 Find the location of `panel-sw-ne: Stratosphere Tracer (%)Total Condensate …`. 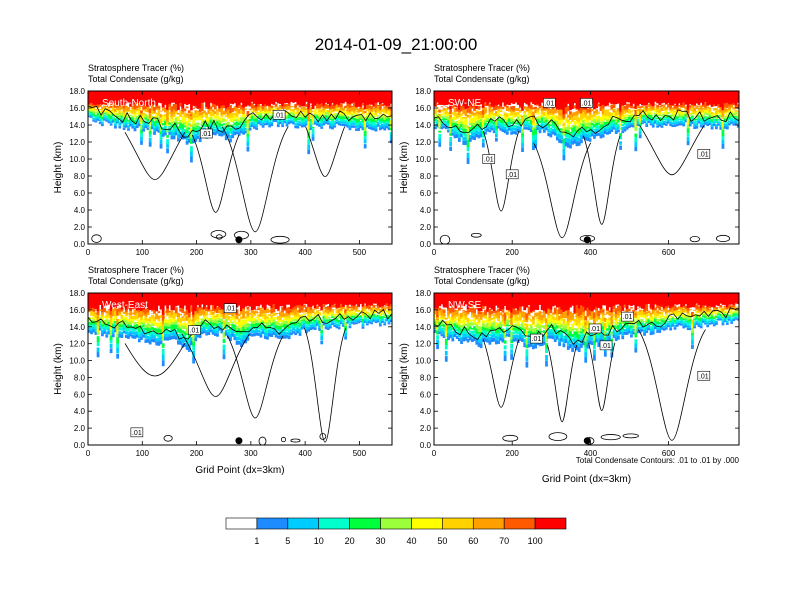

panel-sw-ne: Stratosphere Tracer (%)Total Condensate … is located at coordinates (569, 160).